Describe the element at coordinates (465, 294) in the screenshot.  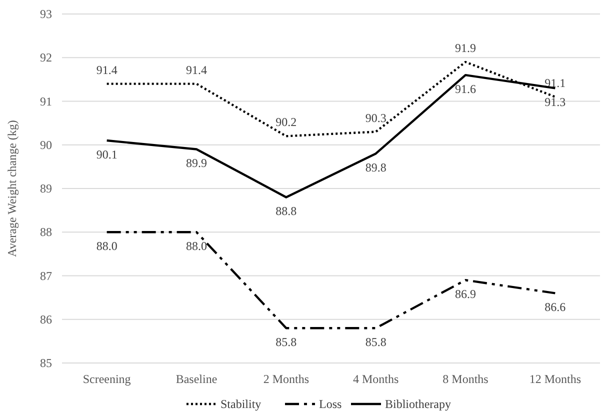
I see `data-label: 86.9` at that location.